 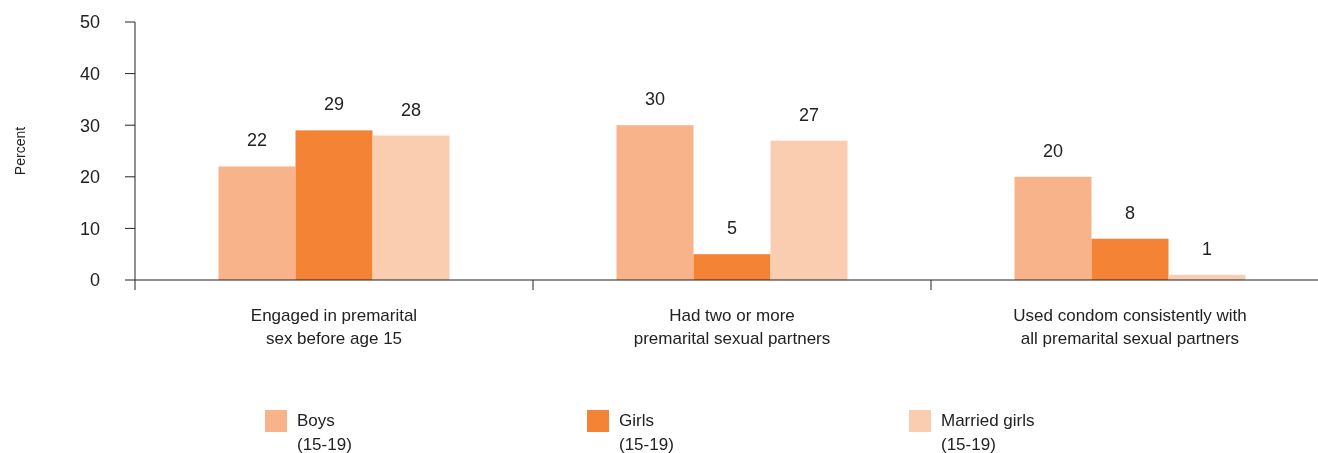 What do you see at coordinates (324, 432) in the screenshot?
I see `legend-label: Boys (15-19)` at bounding box center [324, 432].